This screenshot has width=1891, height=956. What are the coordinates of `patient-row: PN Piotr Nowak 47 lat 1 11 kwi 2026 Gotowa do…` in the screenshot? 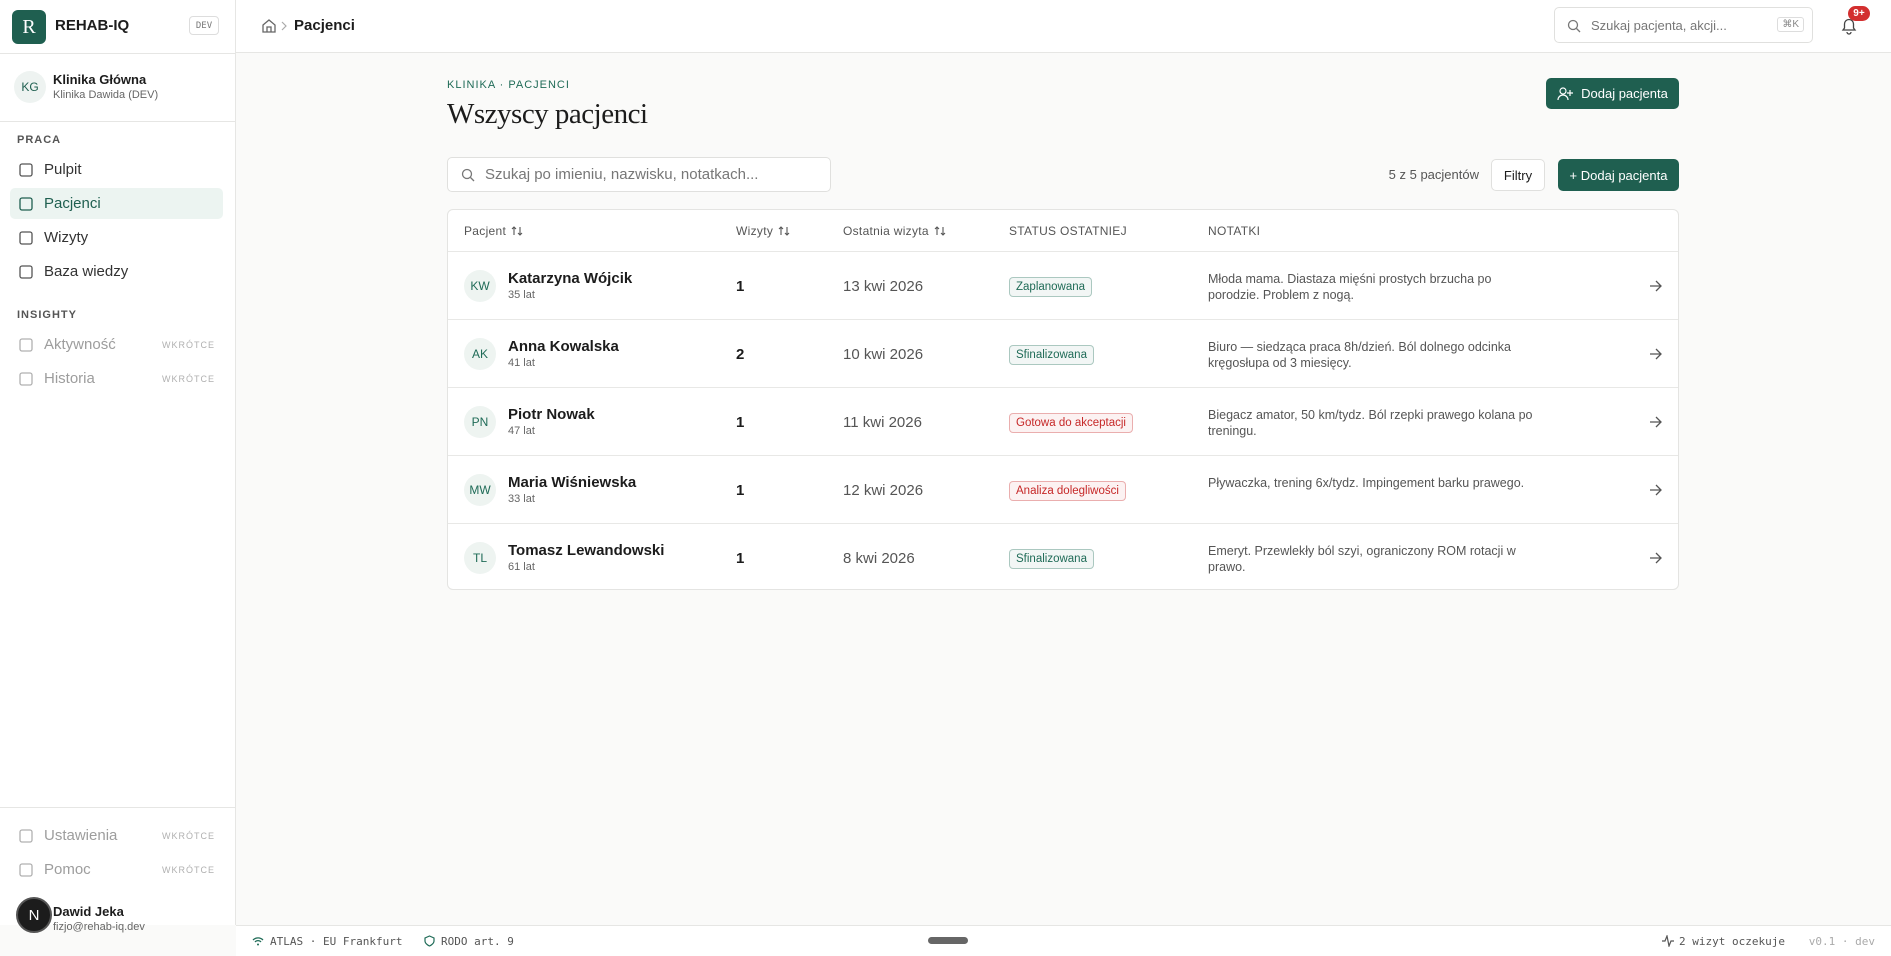 It's located at (1063, 421).